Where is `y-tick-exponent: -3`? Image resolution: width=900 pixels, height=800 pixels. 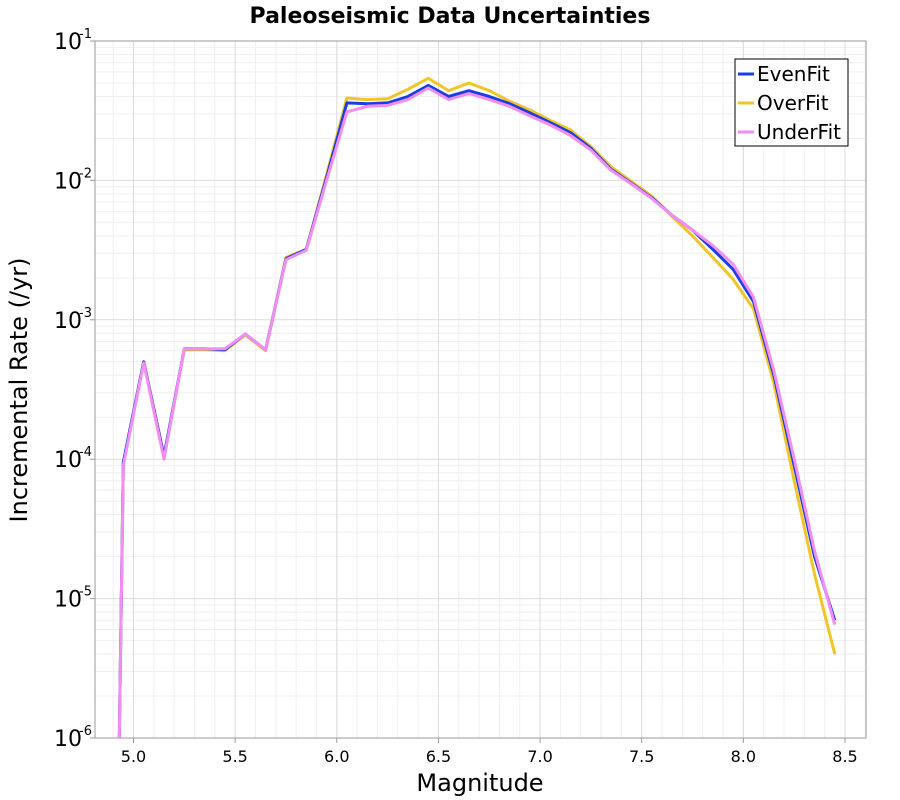
y-tick-exponent: -3 is located at coordinates (85, 313).